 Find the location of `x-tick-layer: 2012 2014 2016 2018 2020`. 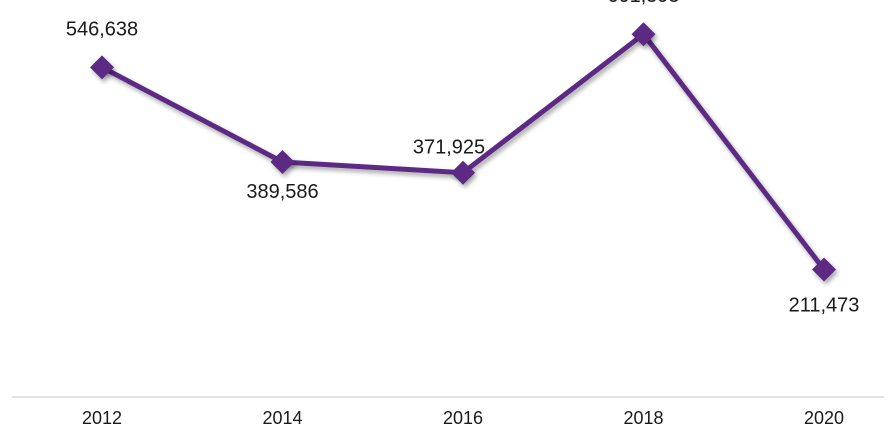

x-tick-layer: 2012 2014 2016 2018 2020 is located at coordinates (463, 418).